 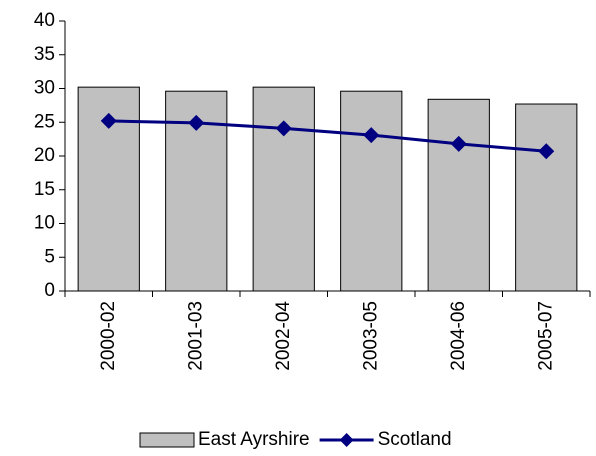 What do you see at coordinates (370, 336) in the screenshot?
I see `x-tick-label: 2003-05` at bounding box center [370, 336].